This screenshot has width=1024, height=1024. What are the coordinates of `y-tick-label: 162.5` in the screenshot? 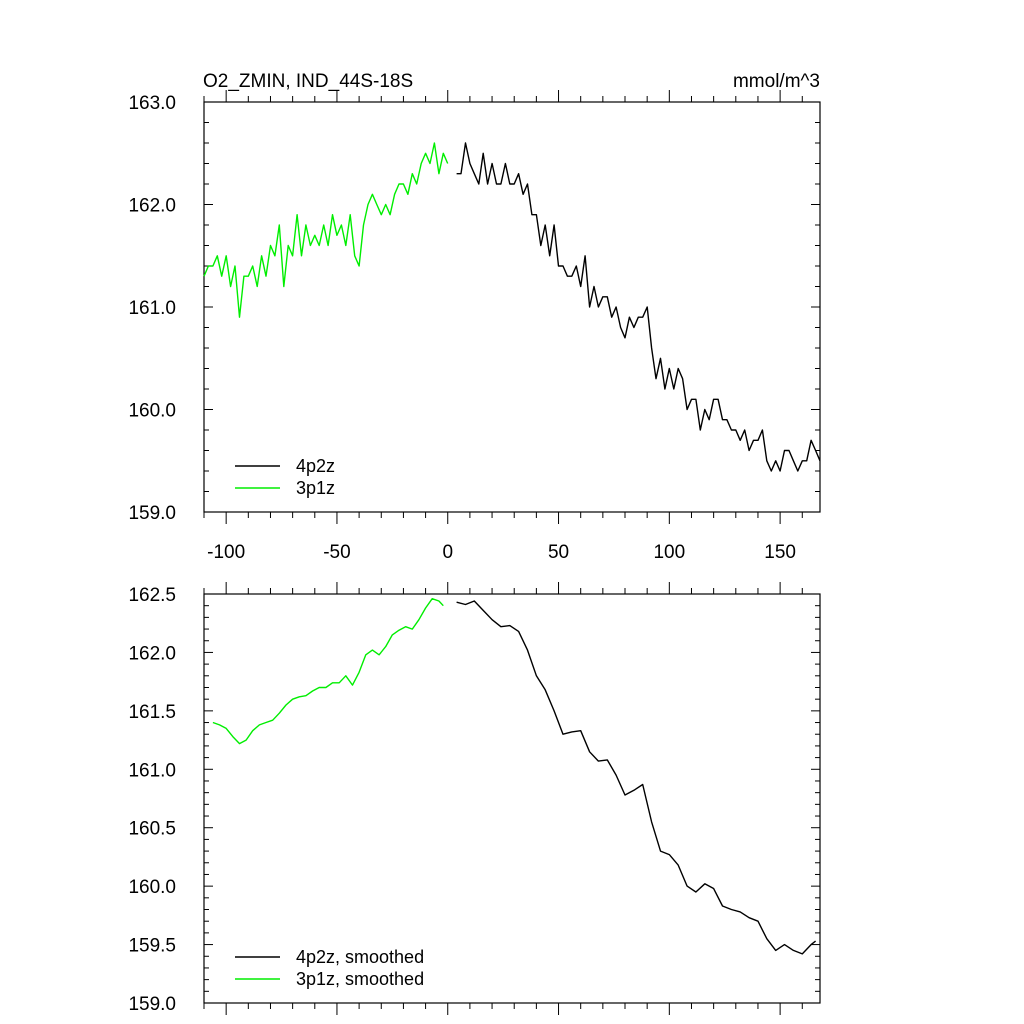 It's located at (152, 595).